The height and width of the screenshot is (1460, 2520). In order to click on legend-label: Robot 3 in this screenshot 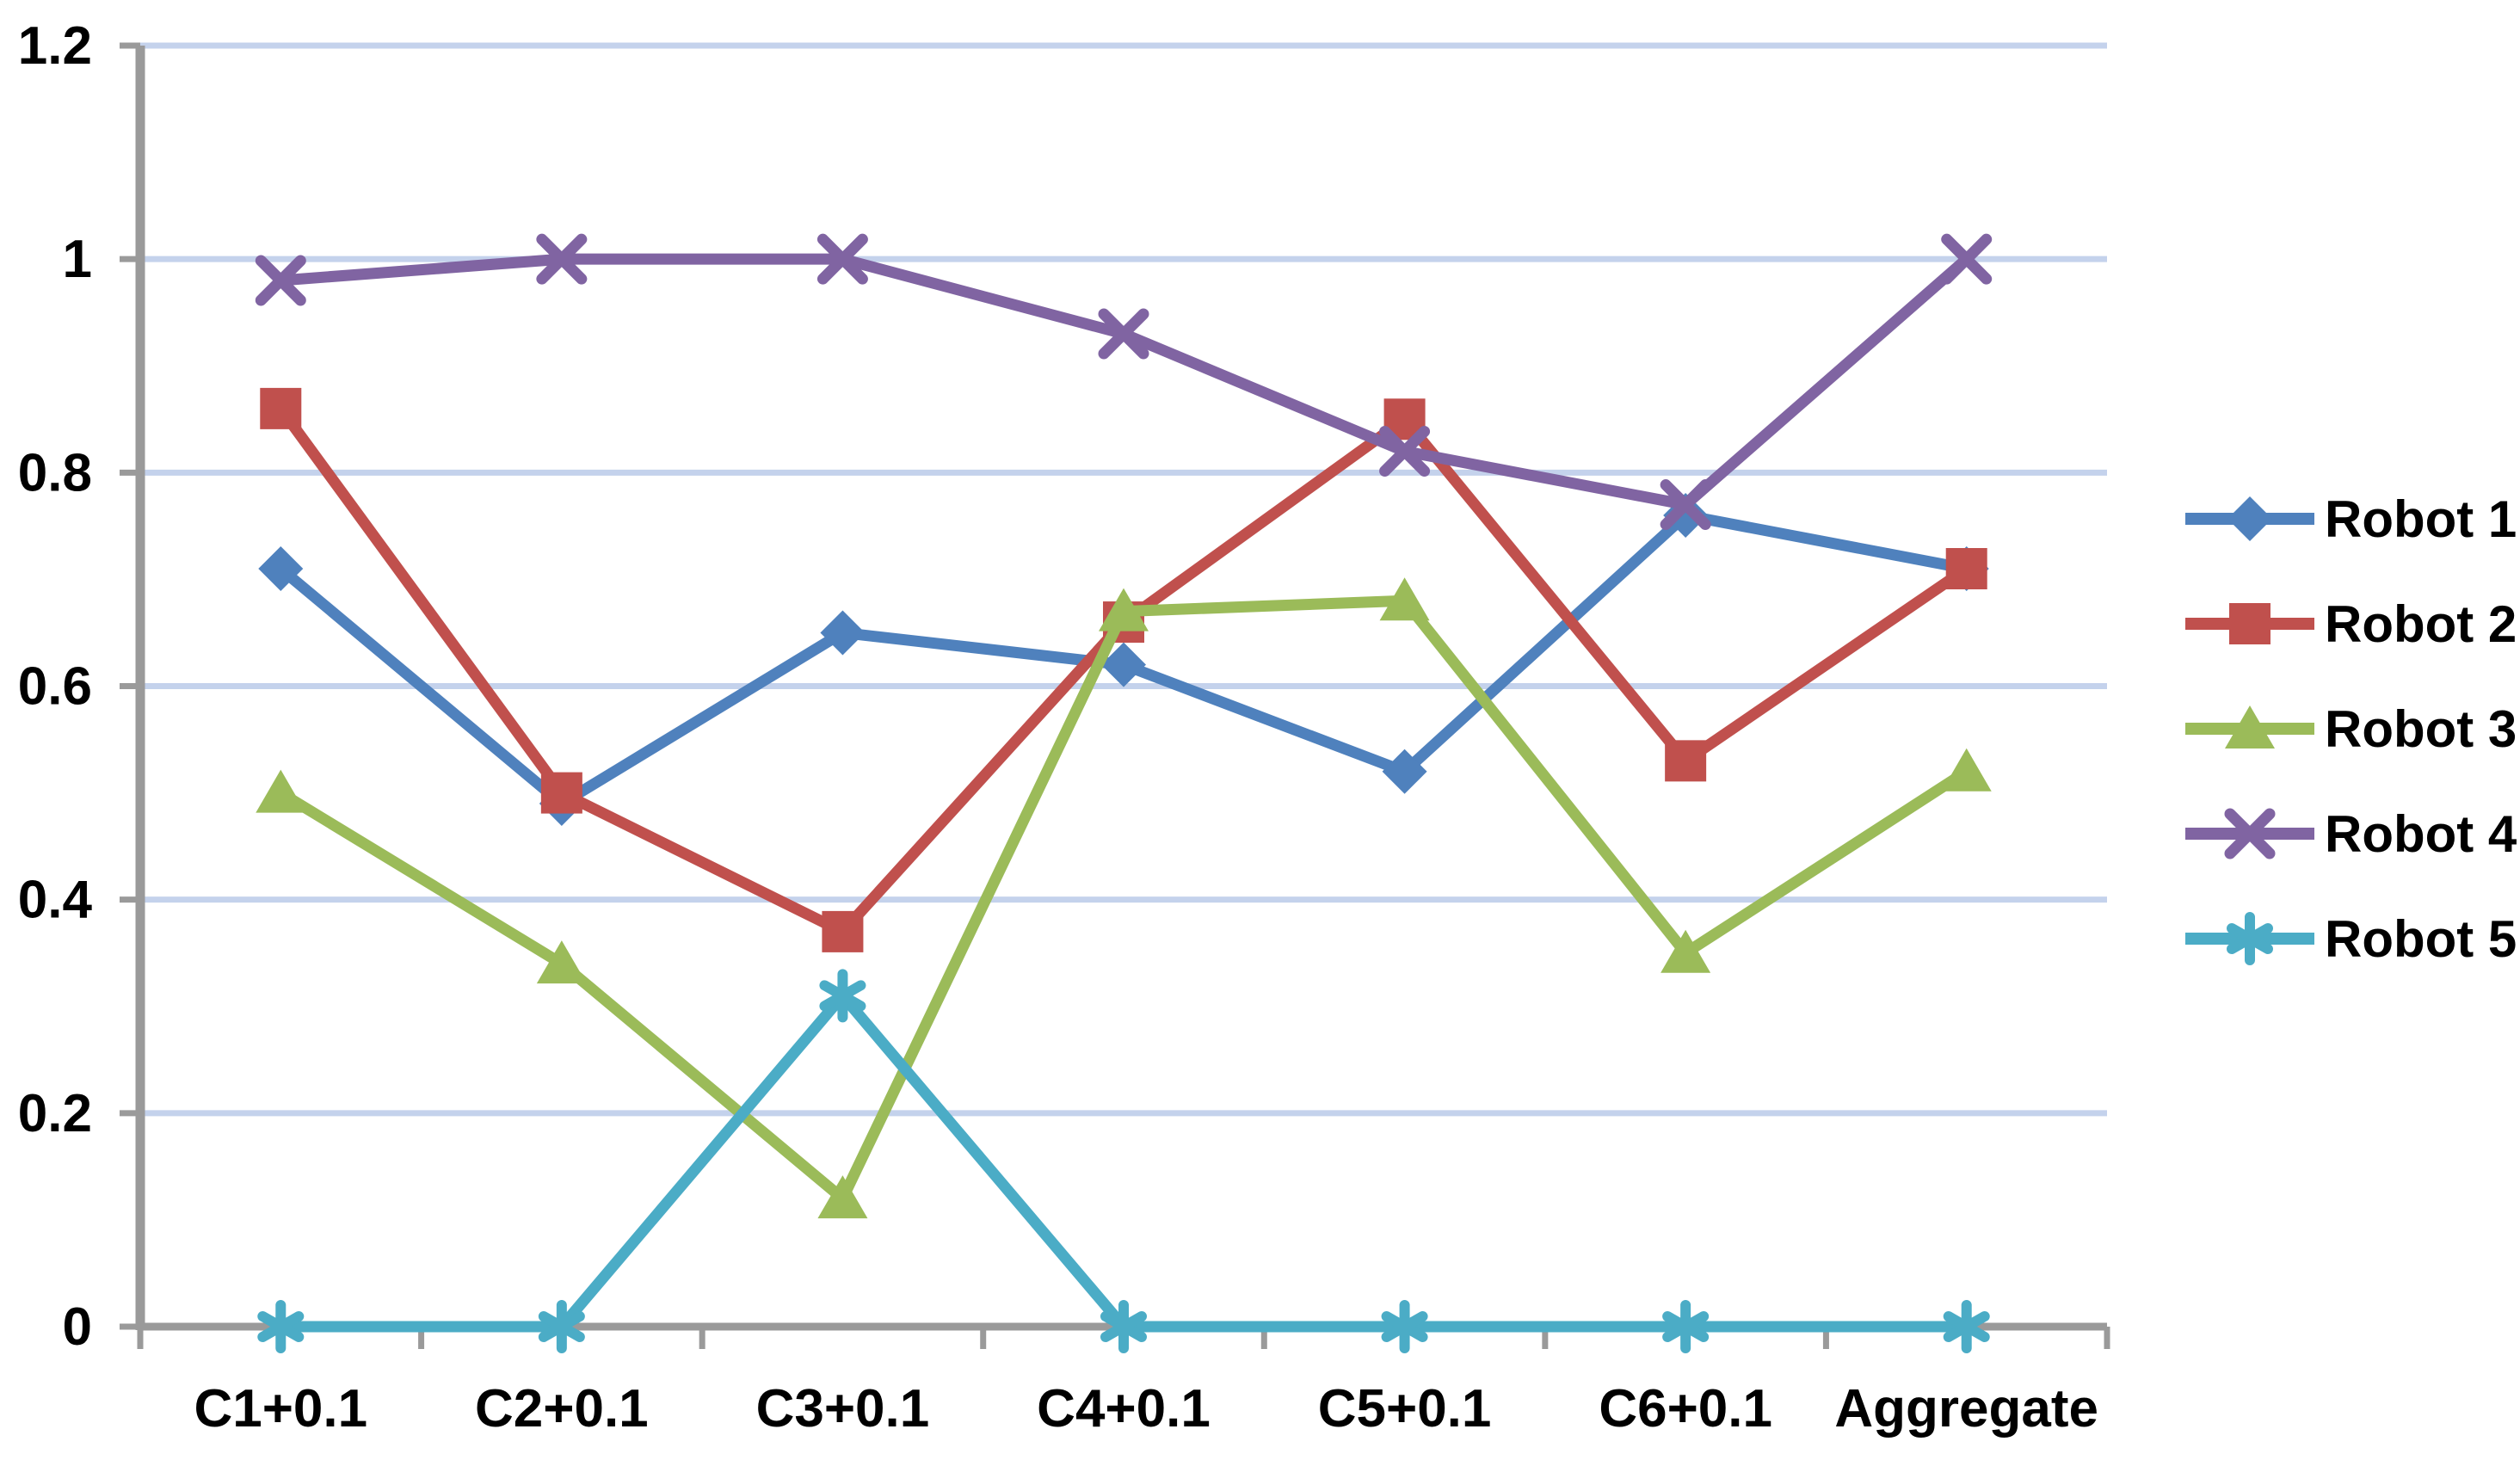, I will do `click(2421, 729)`.